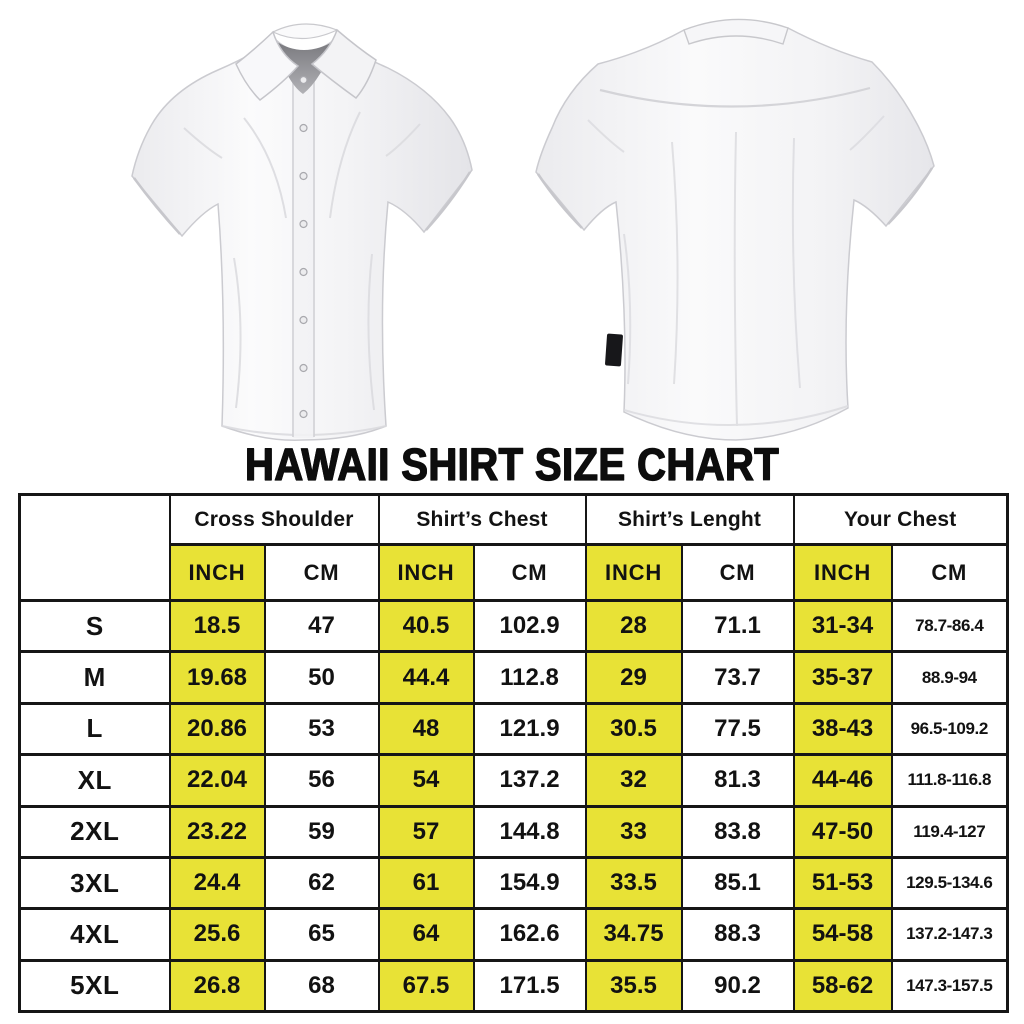 The width and height of the screenshot is (1024, 1024). What do you see at coordinates (689, 519) in the screenshot?
I see `group-header-shirt-s-lenght: Shirt’s Lenght` at bounding box center [689, 519].